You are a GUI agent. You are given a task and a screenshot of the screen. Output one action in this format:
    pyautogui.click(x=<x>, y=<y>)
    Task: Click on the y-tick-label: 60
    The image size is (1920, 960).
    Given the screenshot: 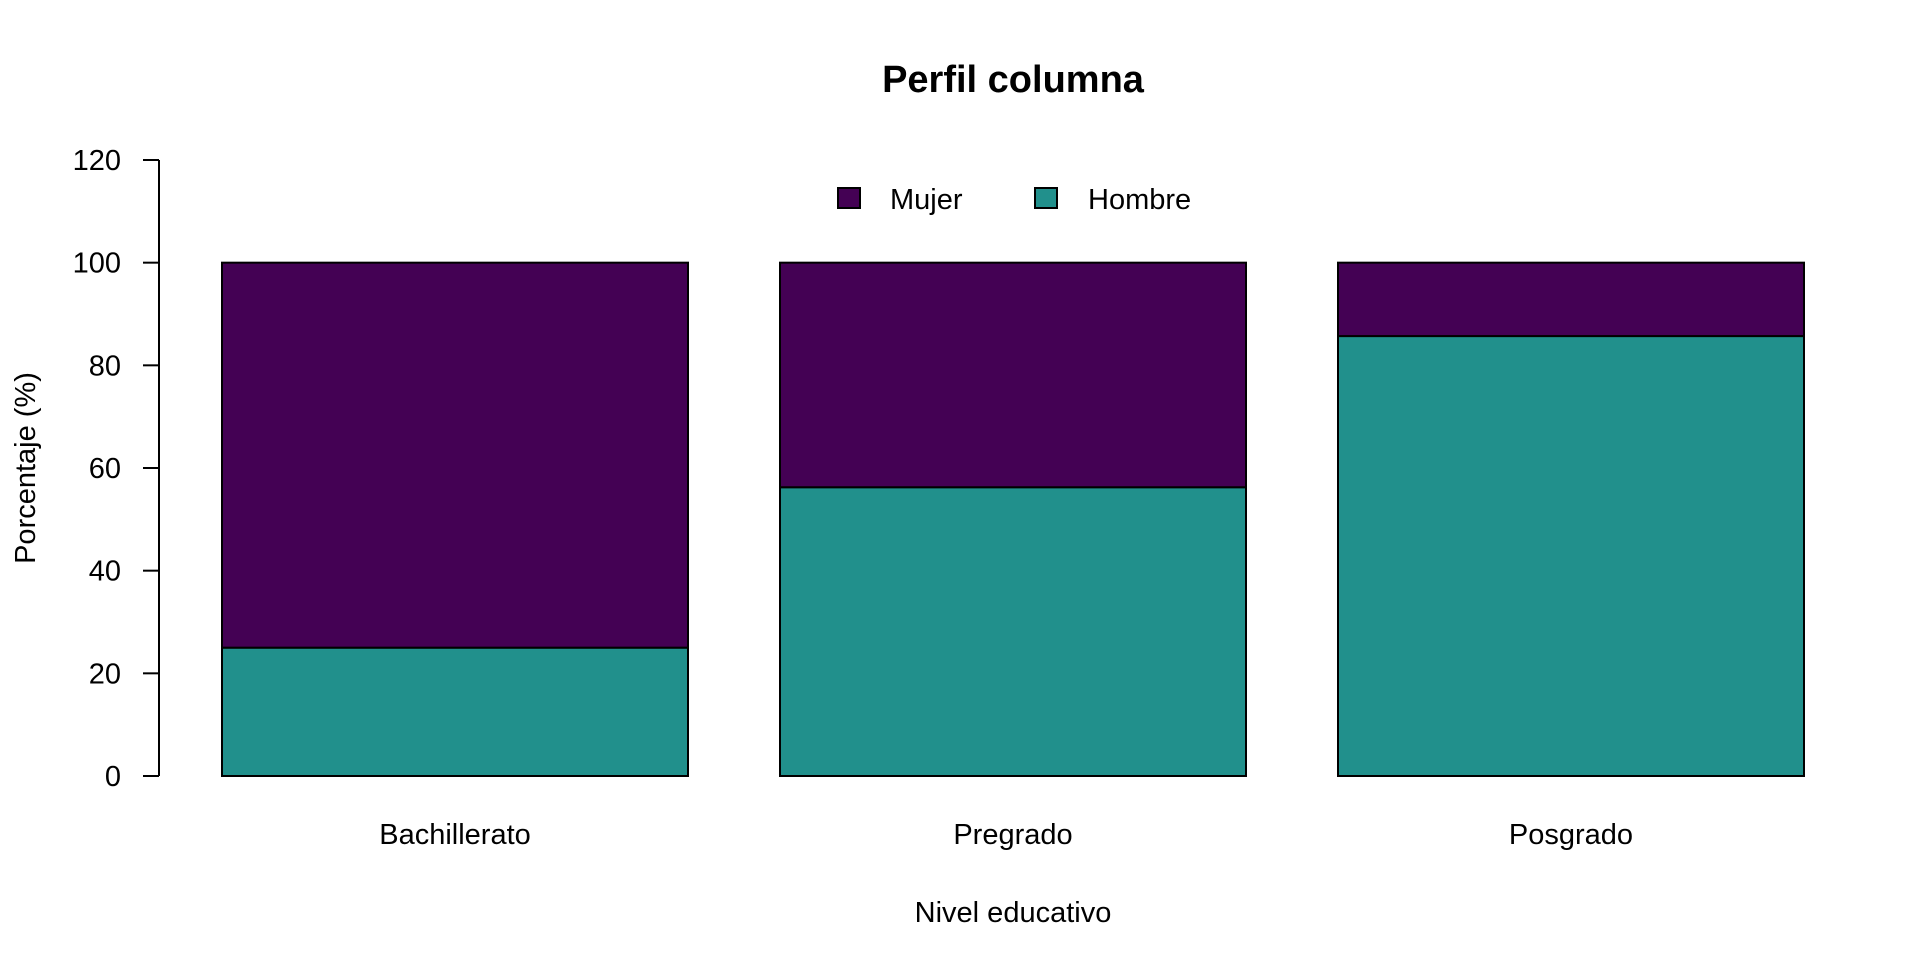 What is the action you would take?
    pyautogui.click(x=105, y=469)
    